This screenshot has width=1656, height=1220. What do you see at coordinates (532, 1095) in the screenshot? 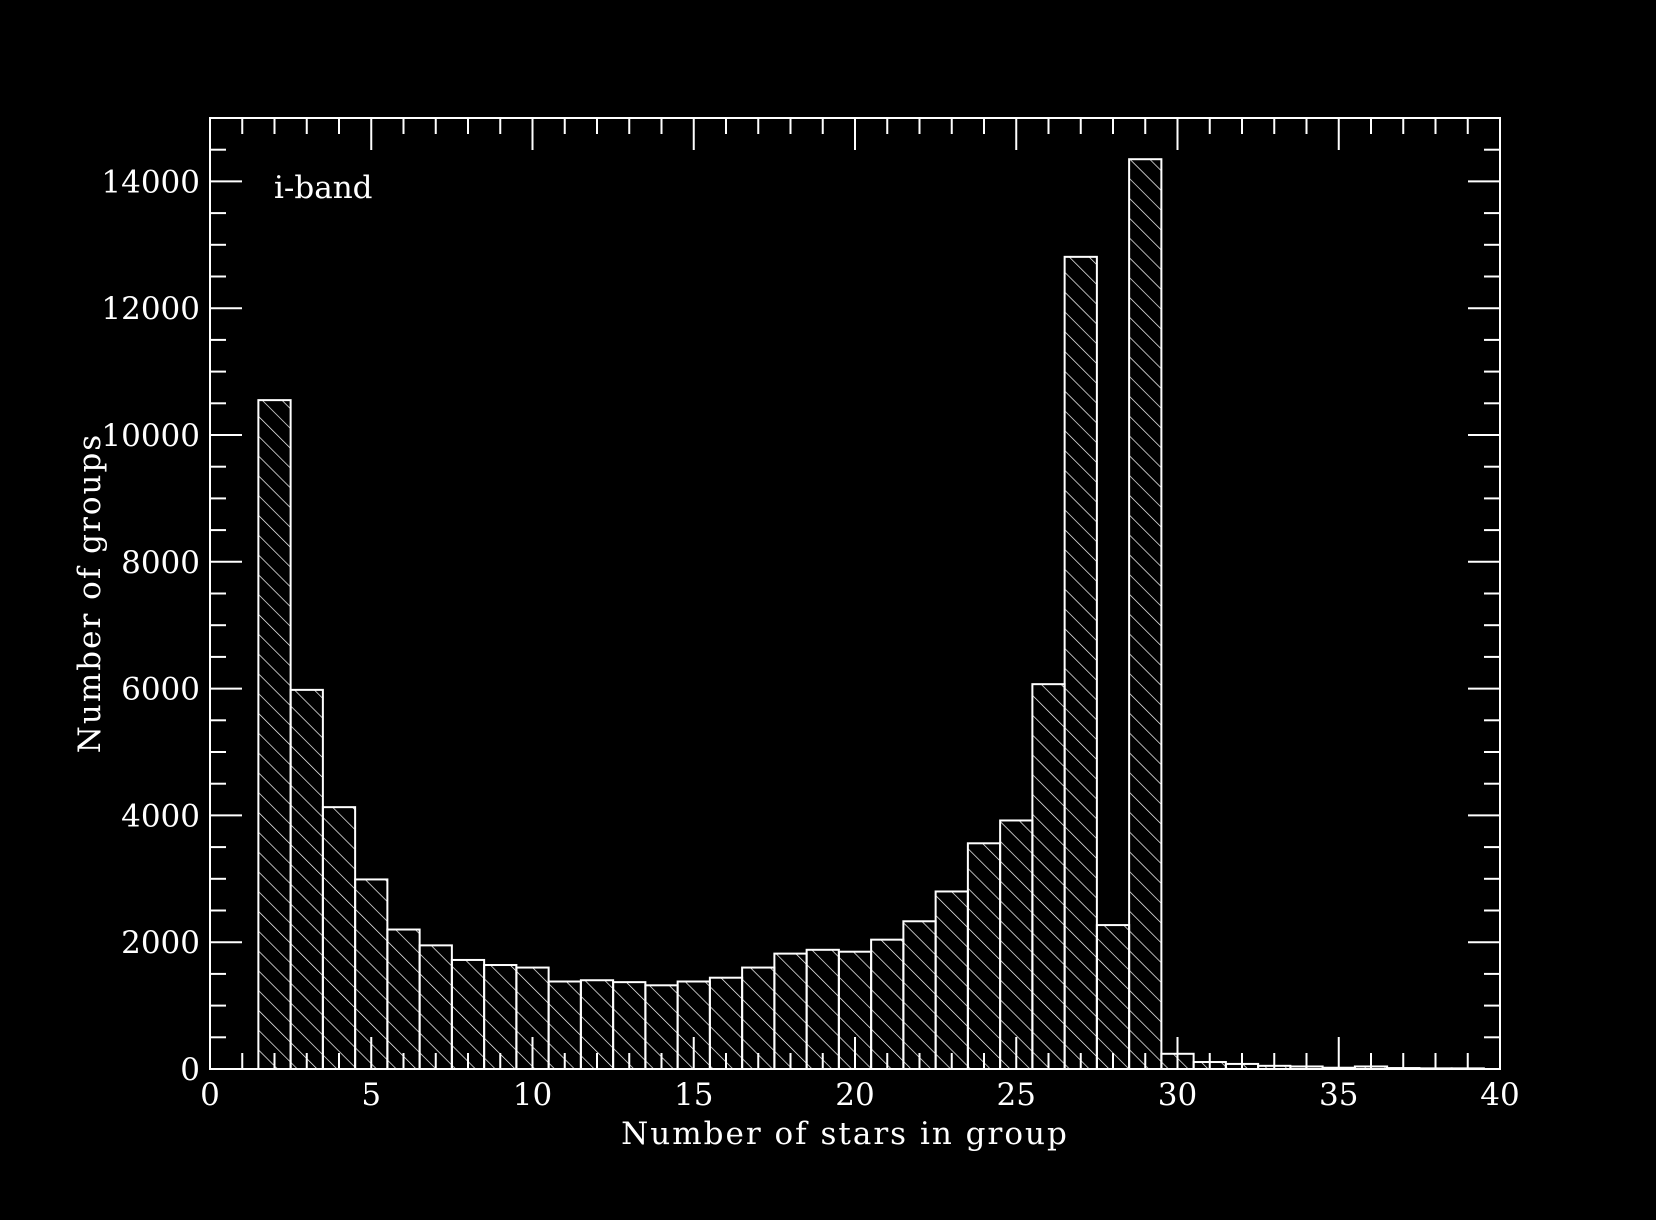
I see `x-tick-label: 10` at bounding box center [532, 1095].